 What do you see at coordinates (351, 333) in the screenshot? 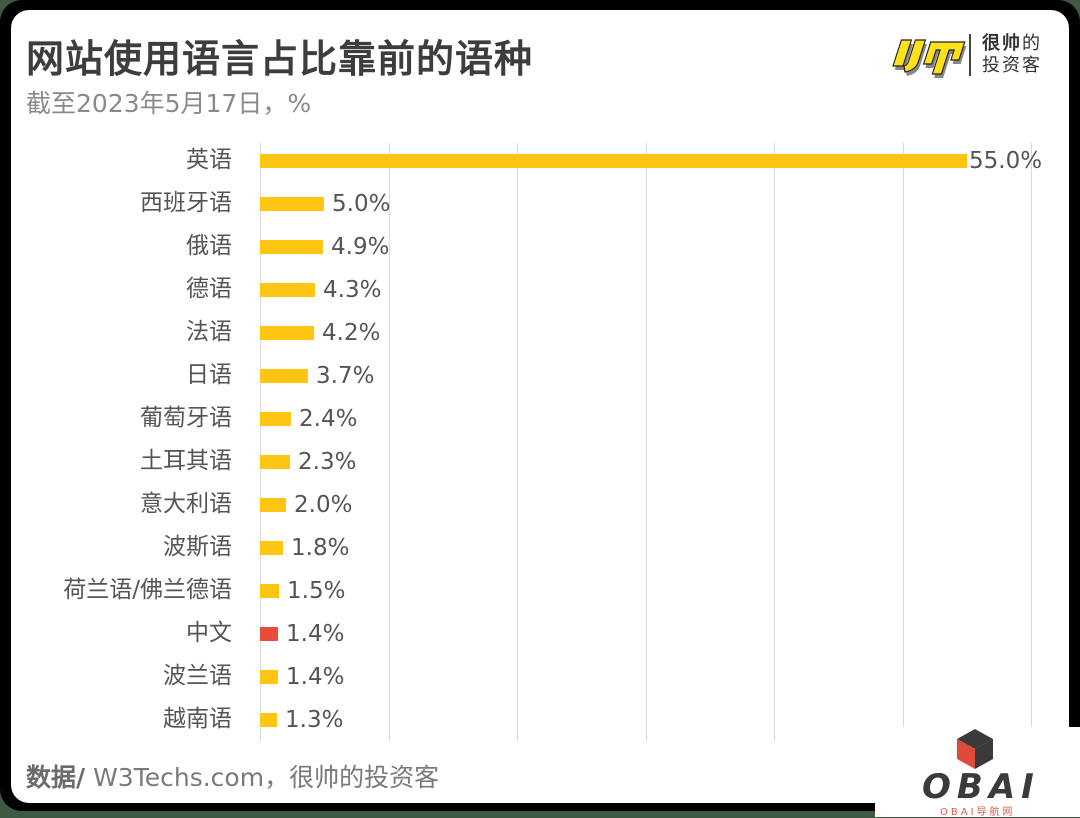
I see `value-label: 4.2%` at bounding box center [351, 333].